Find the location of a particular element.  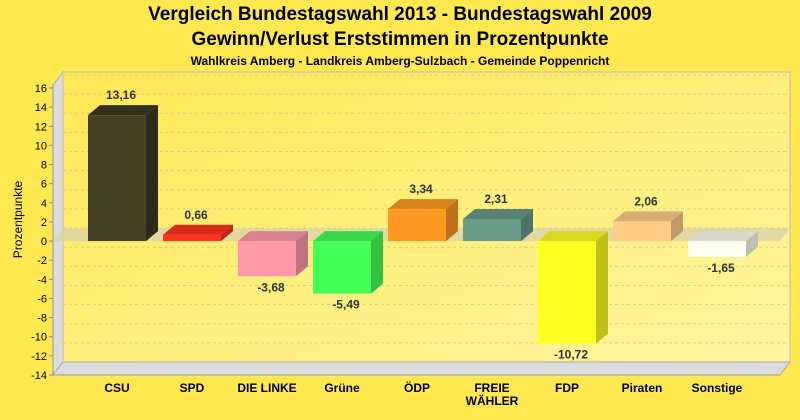

y-tick-label: 6 is located at coordinates (44, 185).